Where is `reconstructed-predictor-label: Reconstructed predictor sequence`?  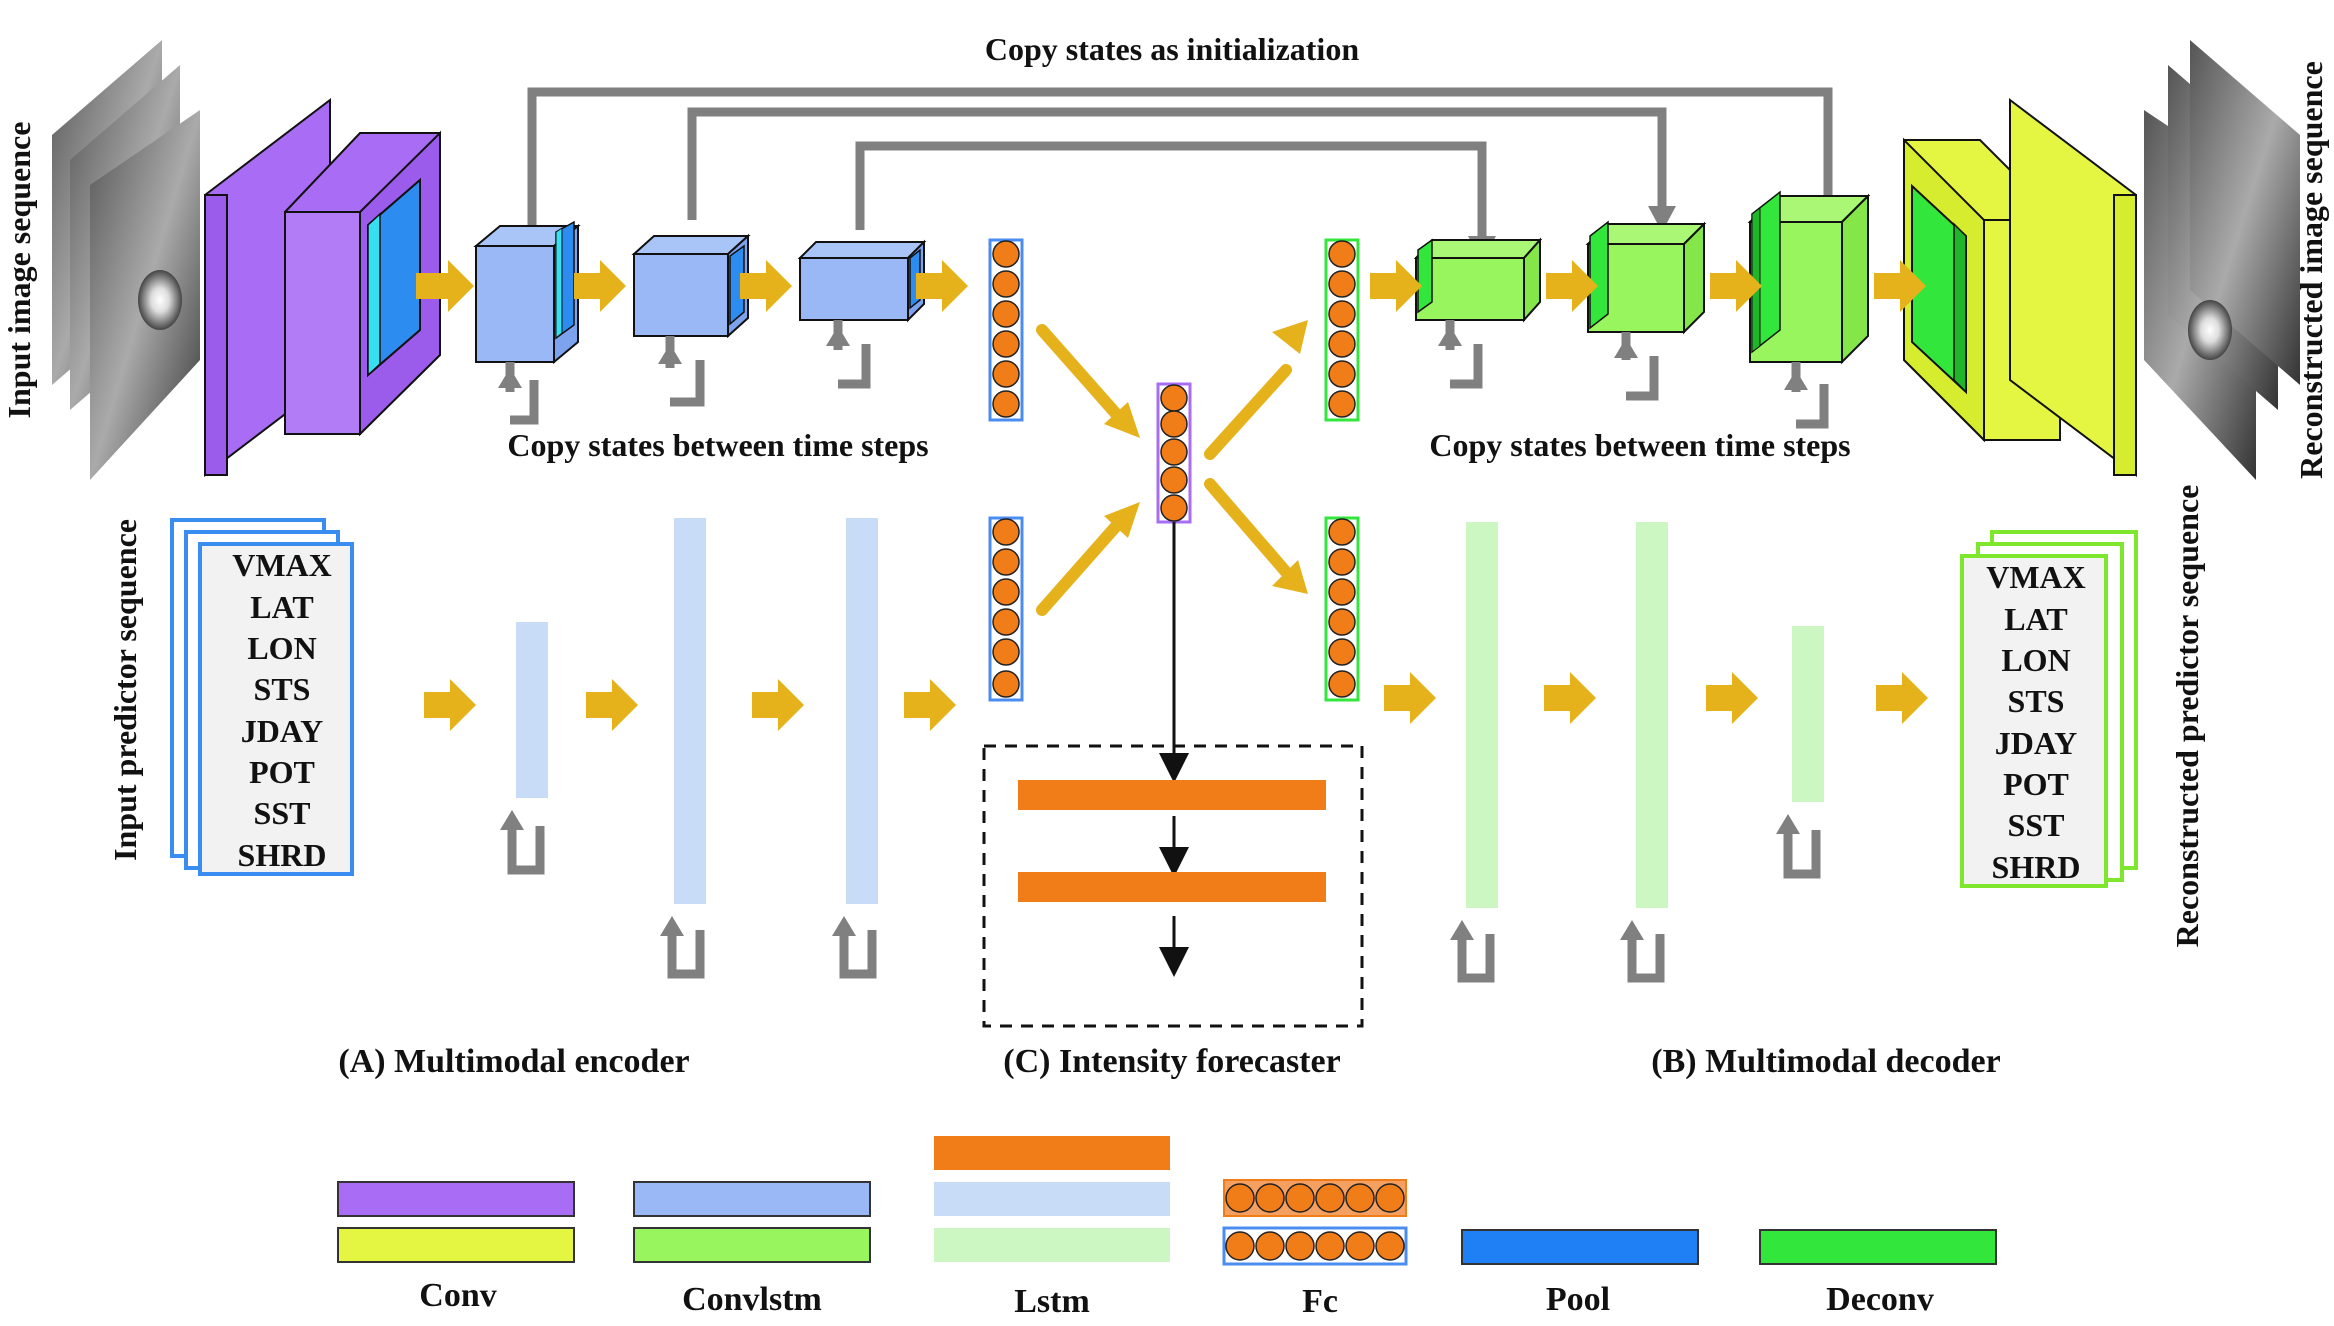 reconstructed-predictor-label: Reconstructed predictor sequence is located at coordinates (2187, 716).